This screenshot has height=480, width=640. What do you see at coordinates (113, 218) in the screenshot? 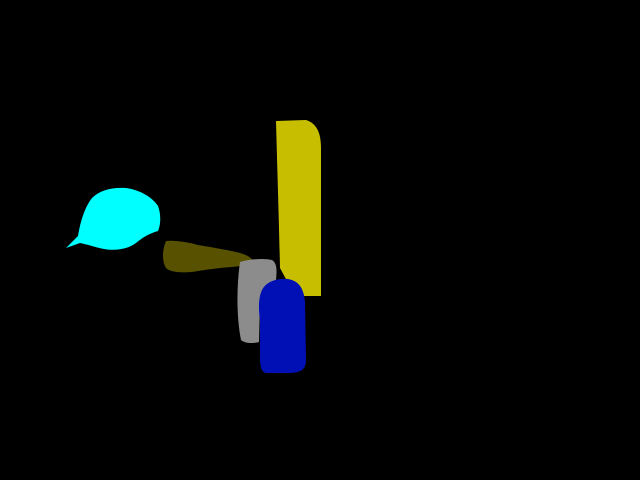
I see `cyan-cap-region` at bounding box center [113, 218].